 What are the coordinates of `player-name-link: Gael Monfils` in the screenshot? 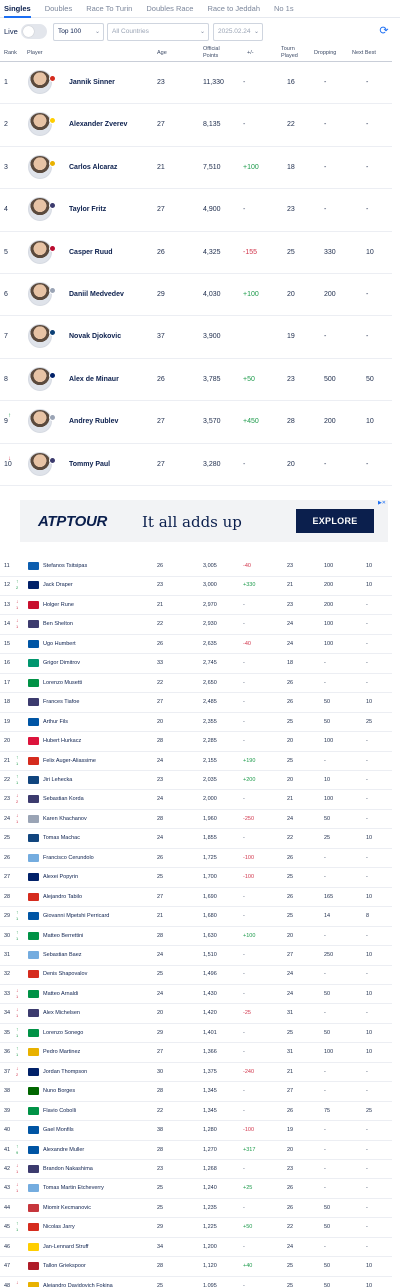 It's located at (58, 1130).